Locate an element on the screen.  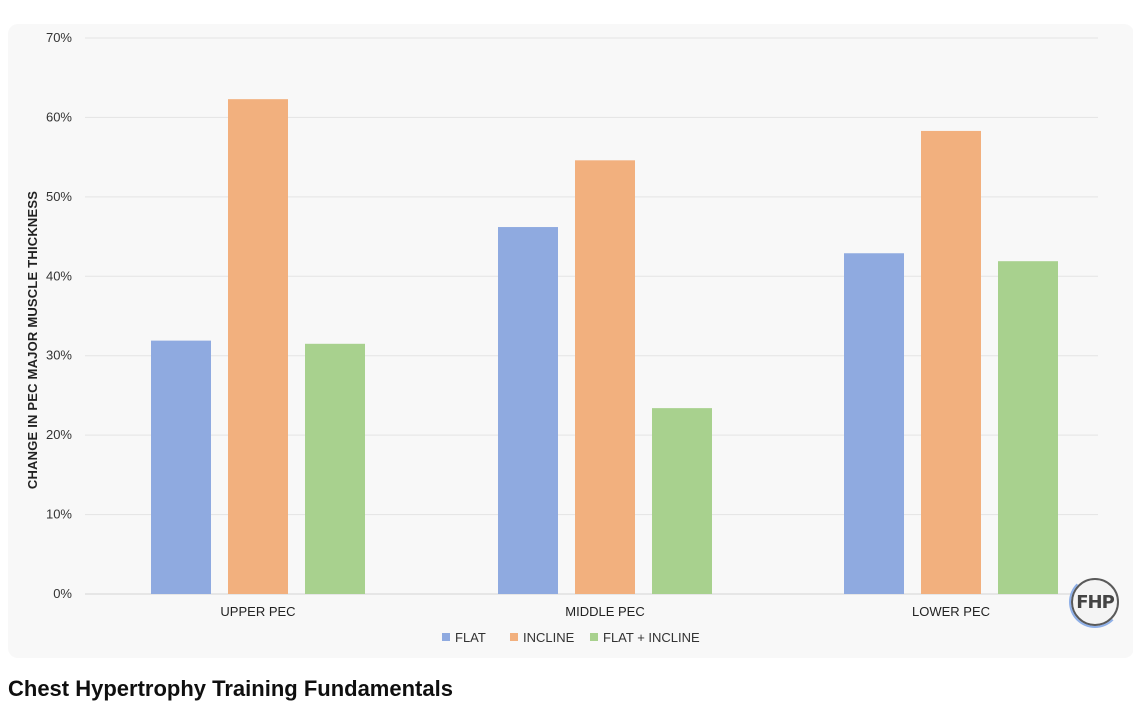
y-tick-label: 70% is located at coordinates (59, 37).